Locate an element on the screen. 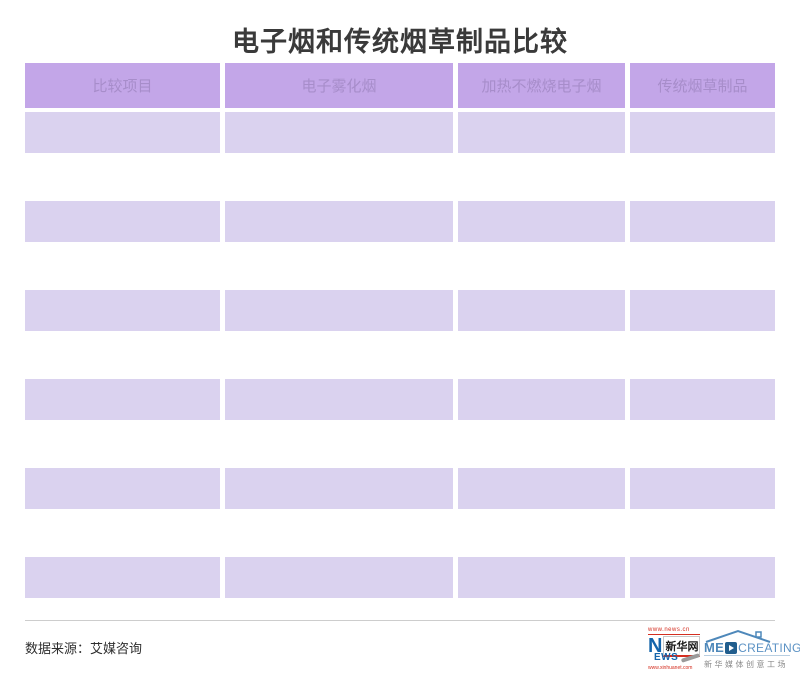 Image resolution: width=800 pixels, height=680 pixels. medcreating-wordmark: ME CREATING is located at coordinates (752, 647).